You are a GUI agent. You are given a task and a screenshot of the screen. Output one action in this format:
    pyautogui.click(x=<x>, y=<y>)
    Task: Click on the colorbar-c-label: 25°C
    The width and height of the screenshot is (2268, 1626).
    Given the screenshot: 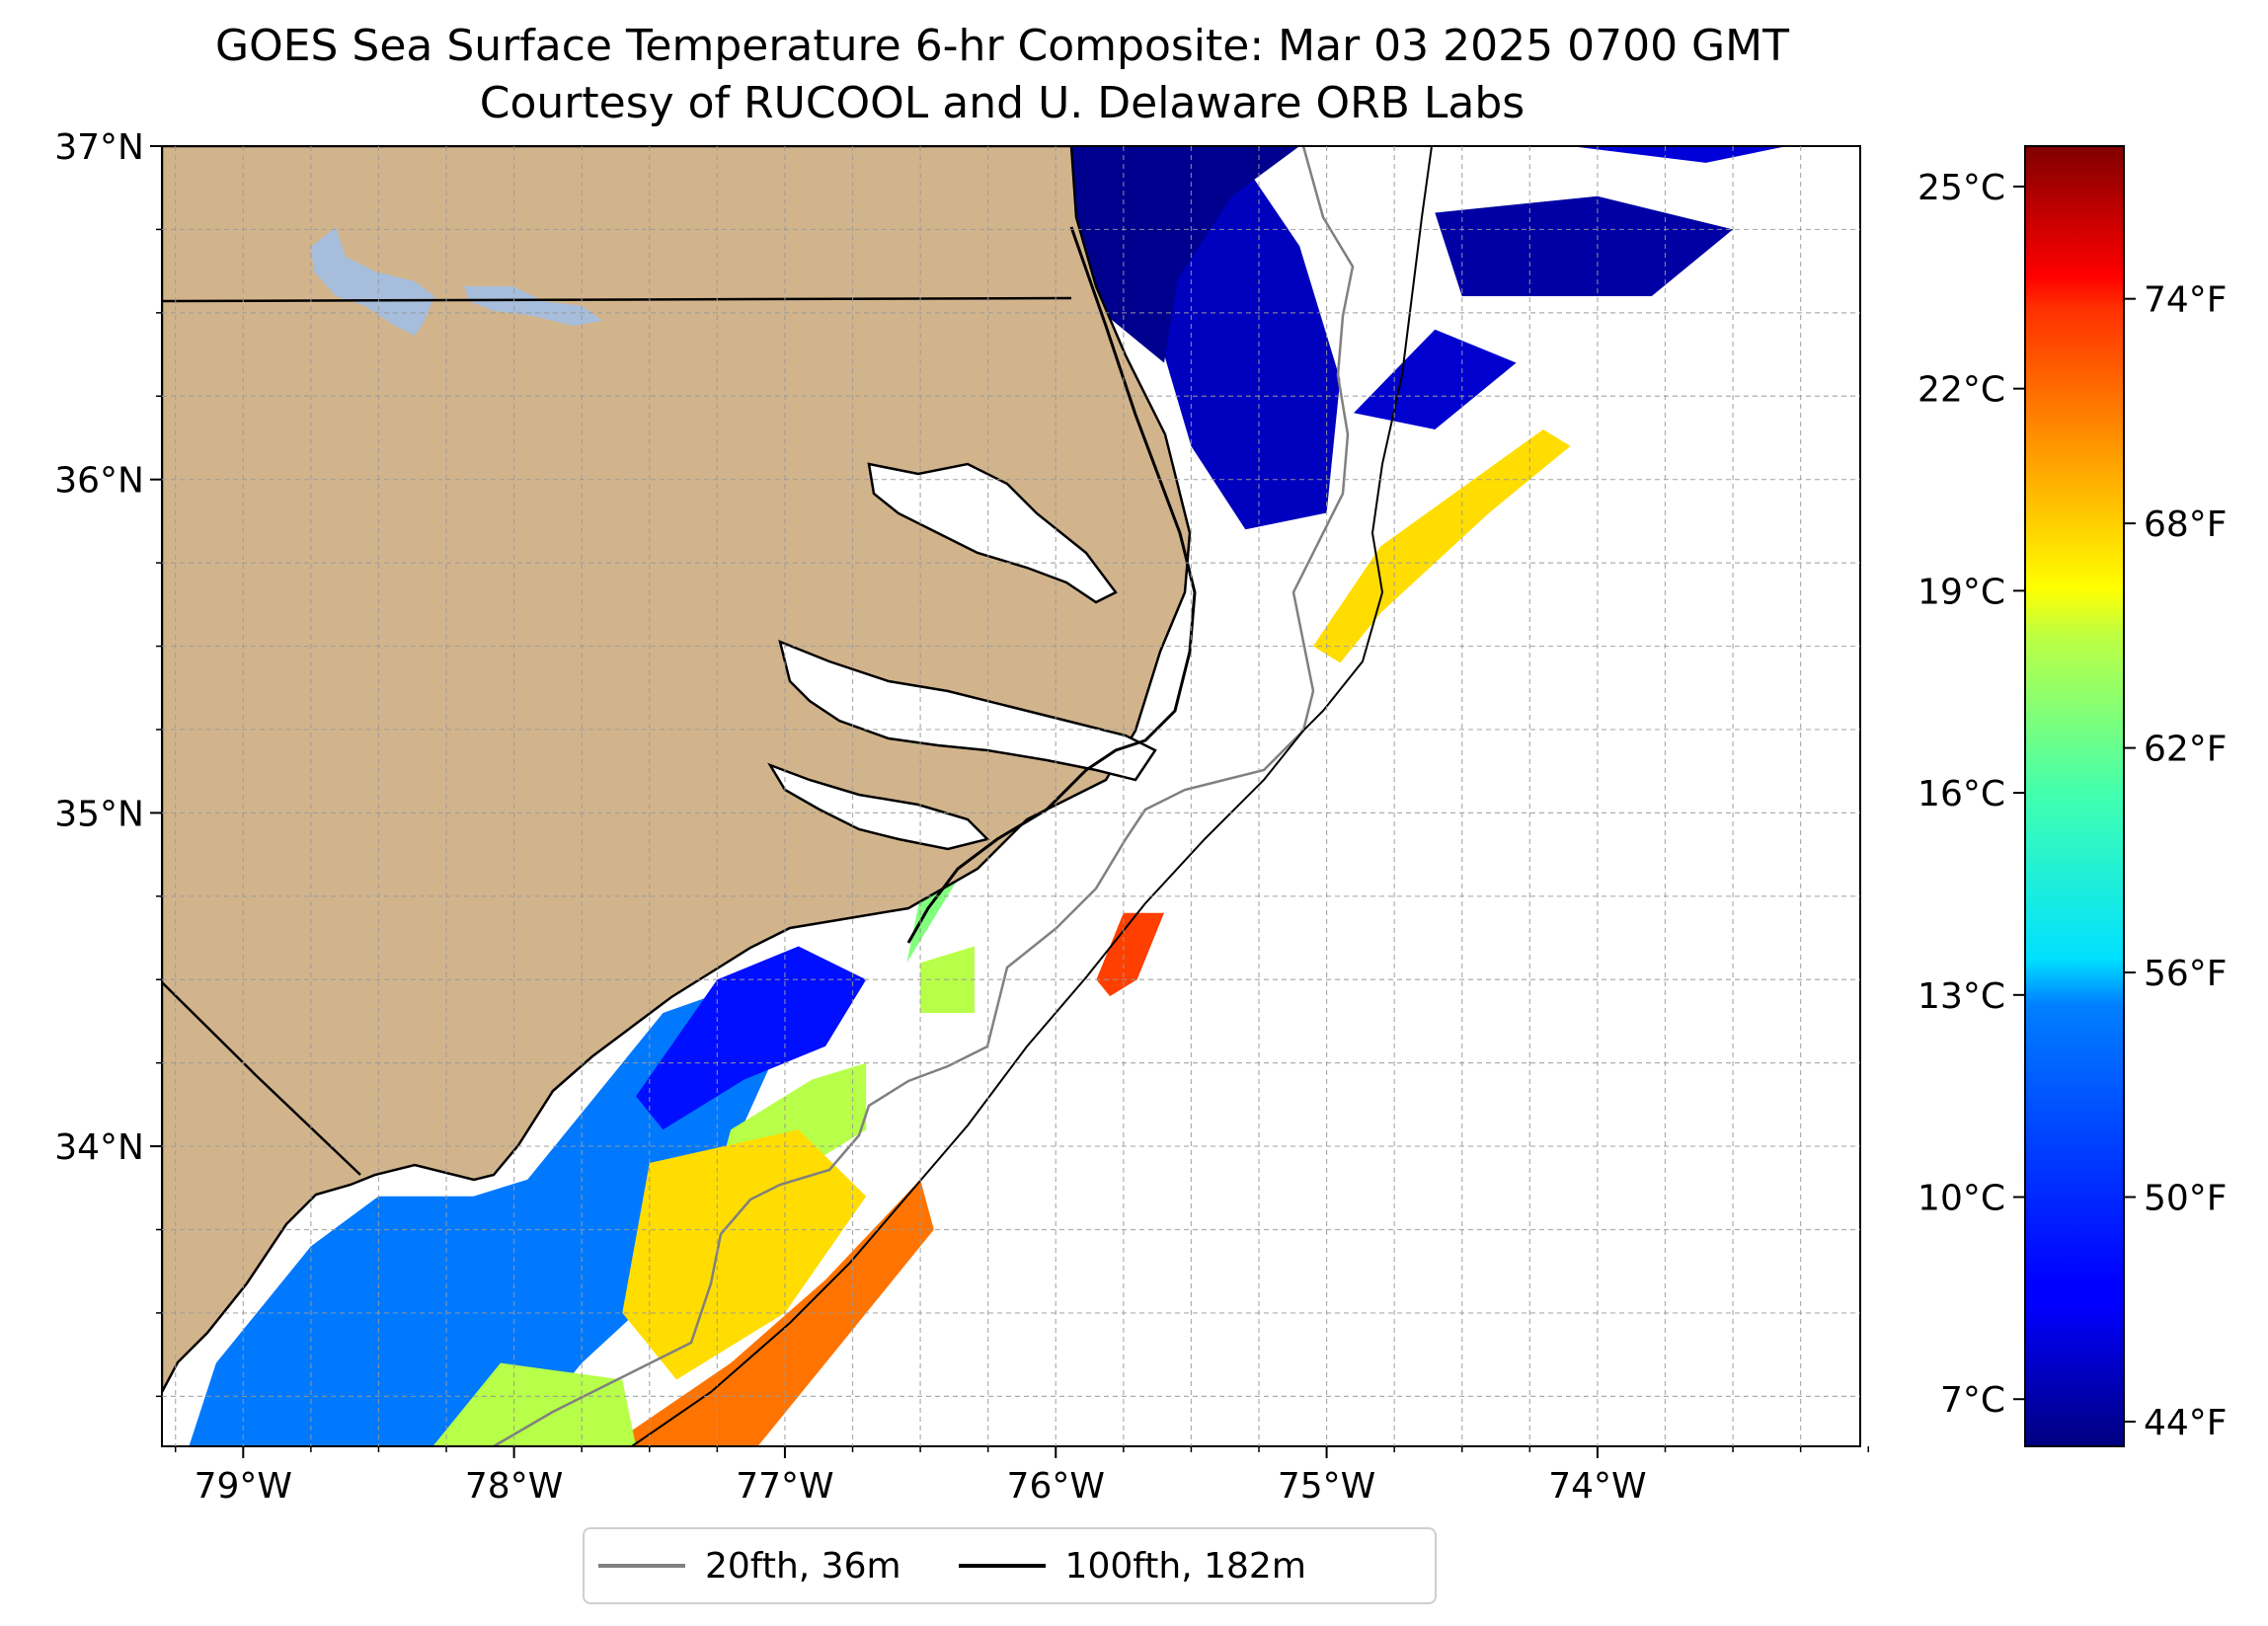 What is the action you would take?
    pyautogui.click(x=1961, y=188)
    